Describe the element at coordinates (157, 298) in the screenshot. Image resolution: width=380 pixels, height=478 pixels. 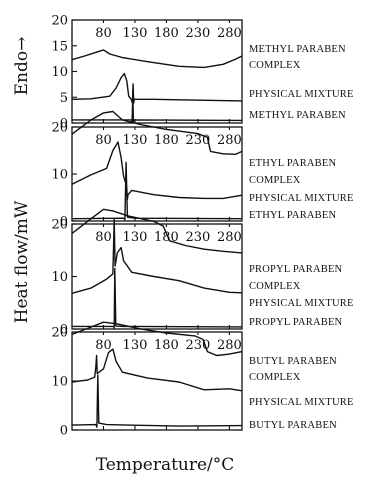
I see `series-line-propyl-paraben` at that location.